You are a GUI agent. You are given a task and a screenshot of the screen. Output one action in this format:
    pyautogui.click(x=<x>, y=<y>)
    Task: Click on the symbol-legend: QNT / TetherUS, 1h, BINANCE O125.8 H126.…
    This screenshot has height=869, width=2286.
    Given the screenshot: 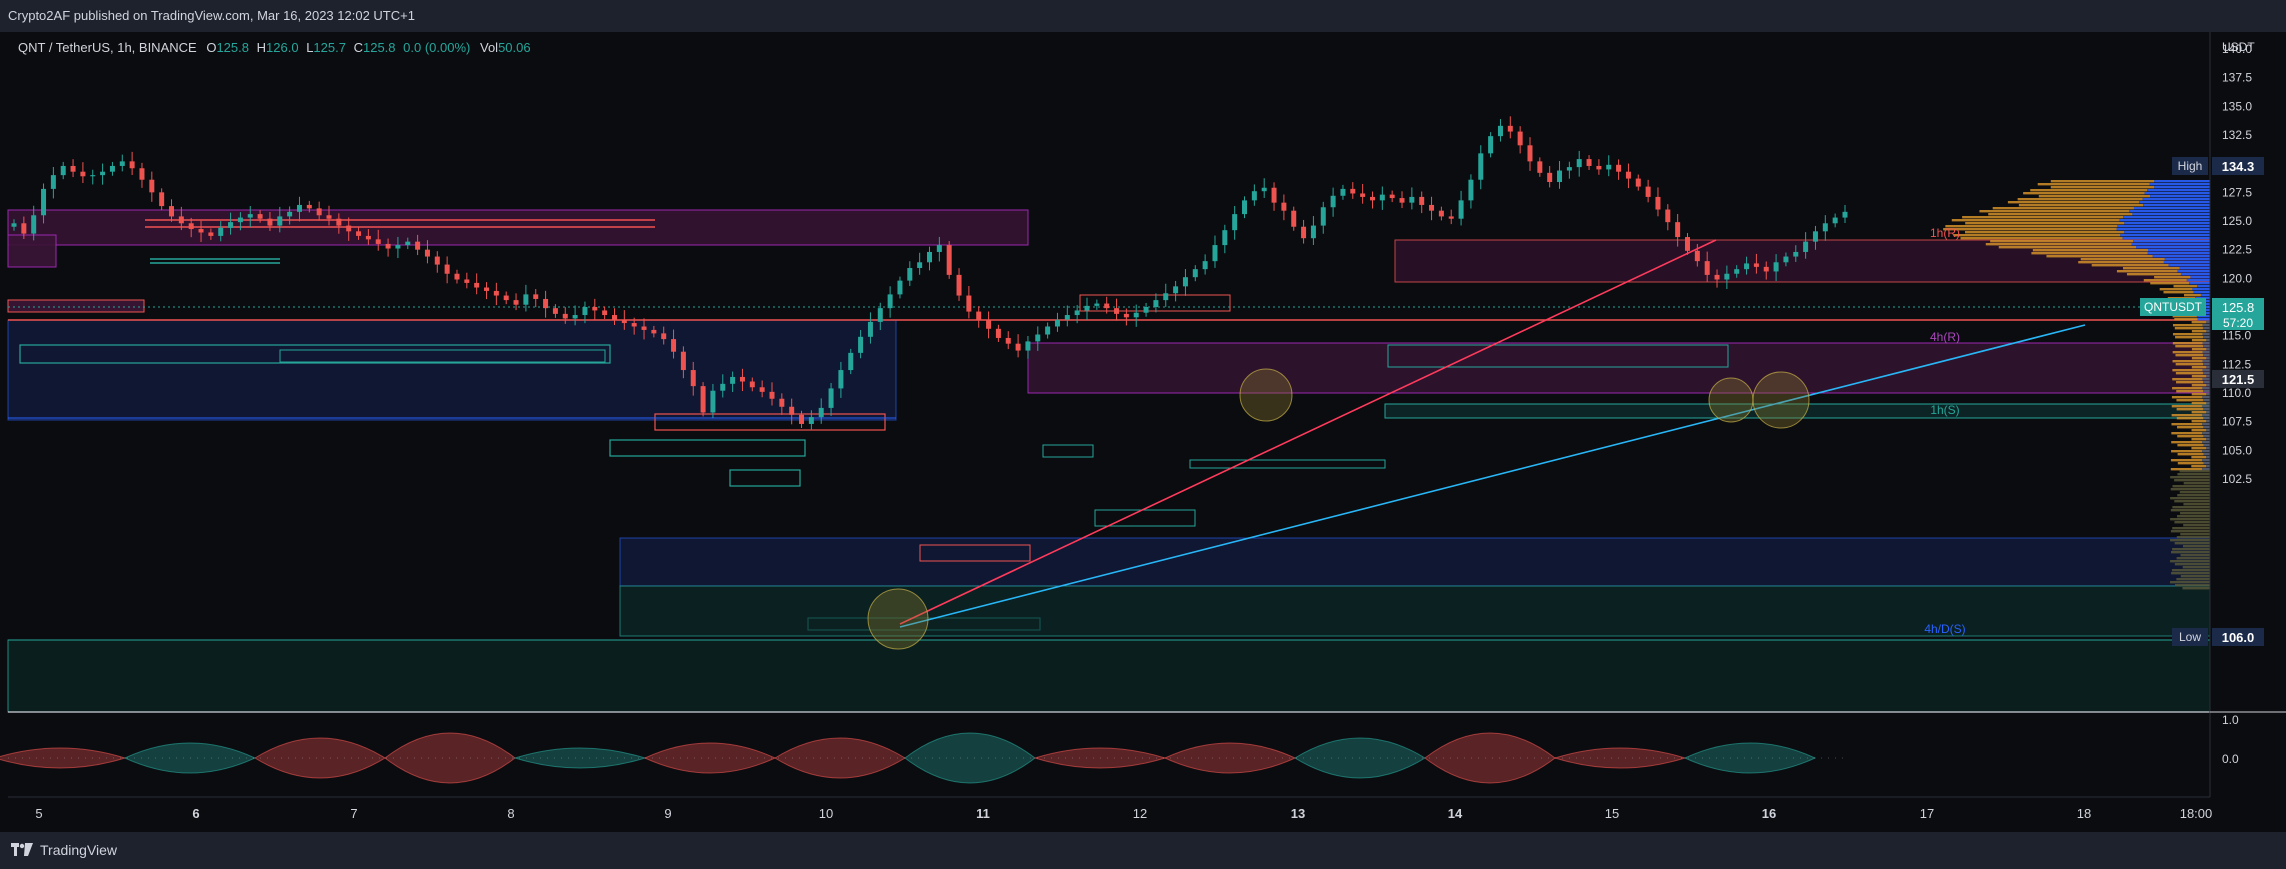 What is the action you would take?
    pyautogui.click(x=274, y=47)
    